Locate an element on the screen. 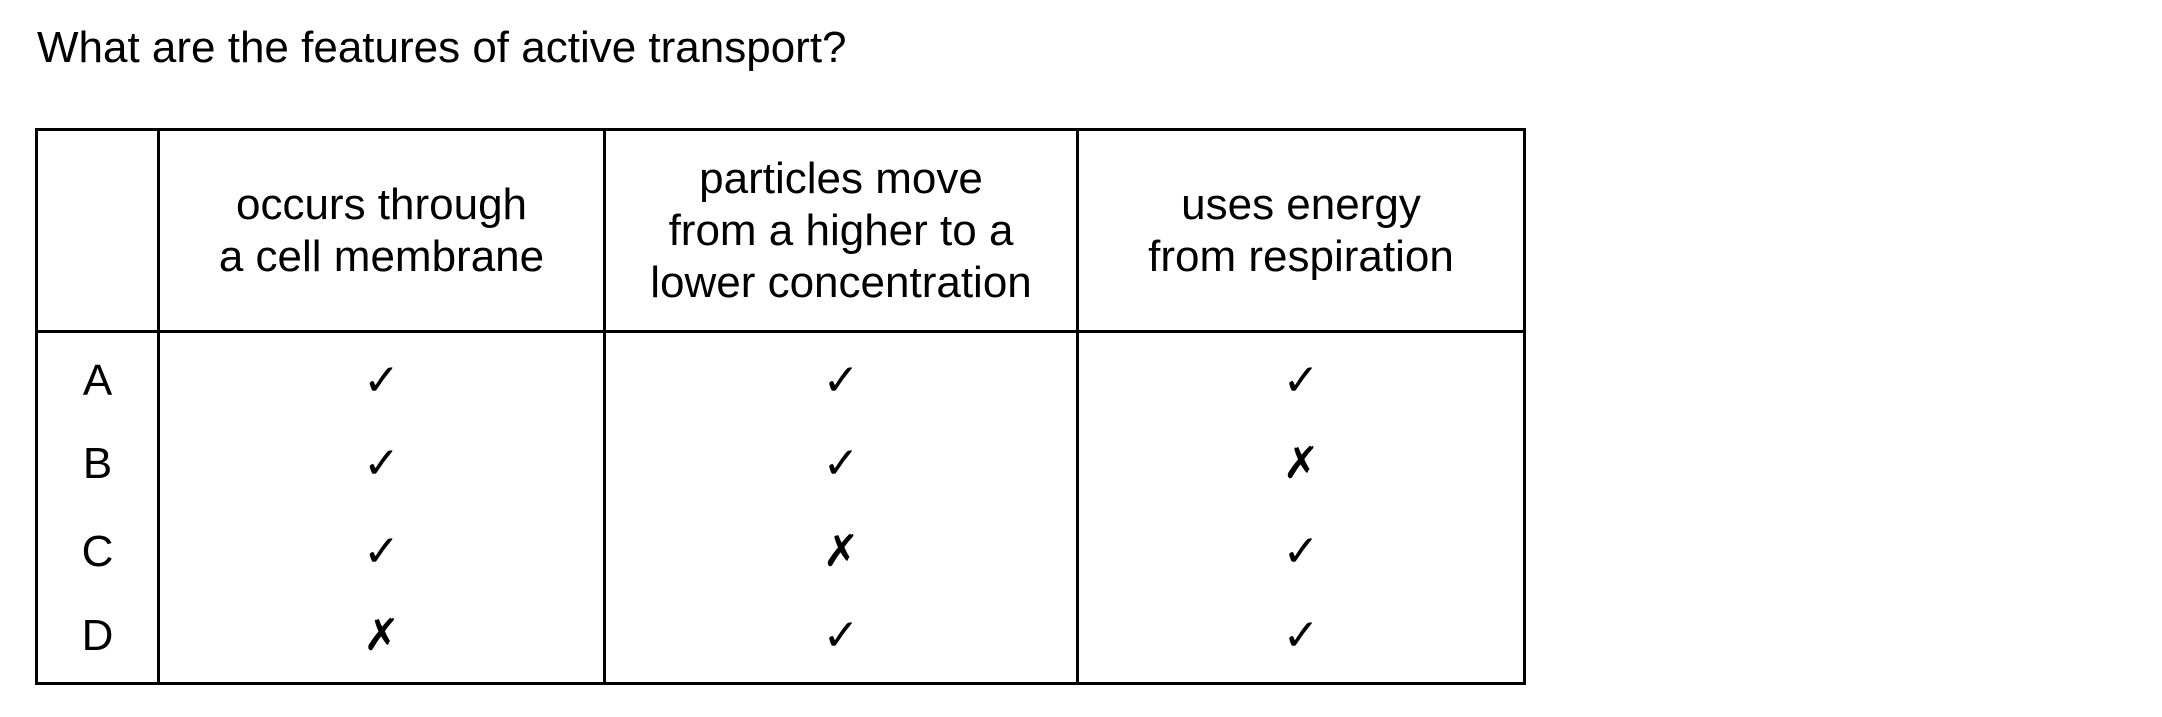 This screenshot has height=717, width=2162. column-header-cell-membrane: occurs through a cell membrane is located at coordinates (381, 230).